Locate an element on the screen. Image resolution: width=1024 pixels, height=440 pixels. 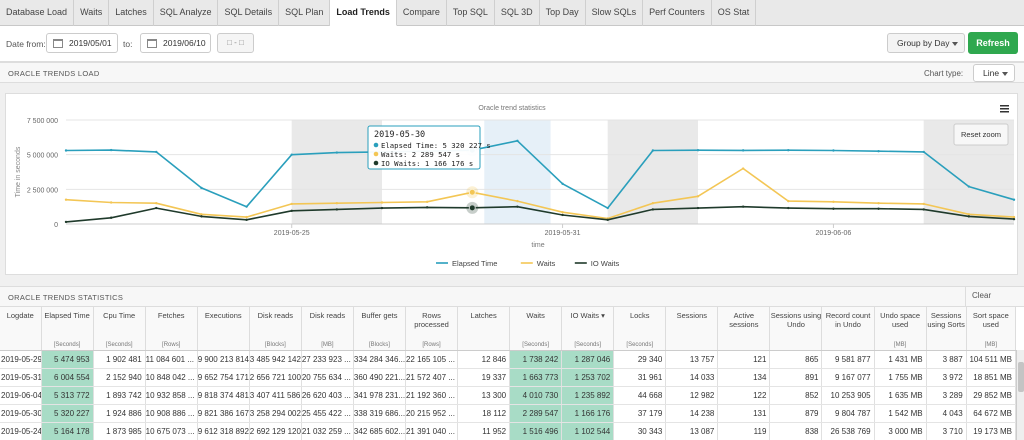
table-cell: 891 is located at coordinates (796, 377).